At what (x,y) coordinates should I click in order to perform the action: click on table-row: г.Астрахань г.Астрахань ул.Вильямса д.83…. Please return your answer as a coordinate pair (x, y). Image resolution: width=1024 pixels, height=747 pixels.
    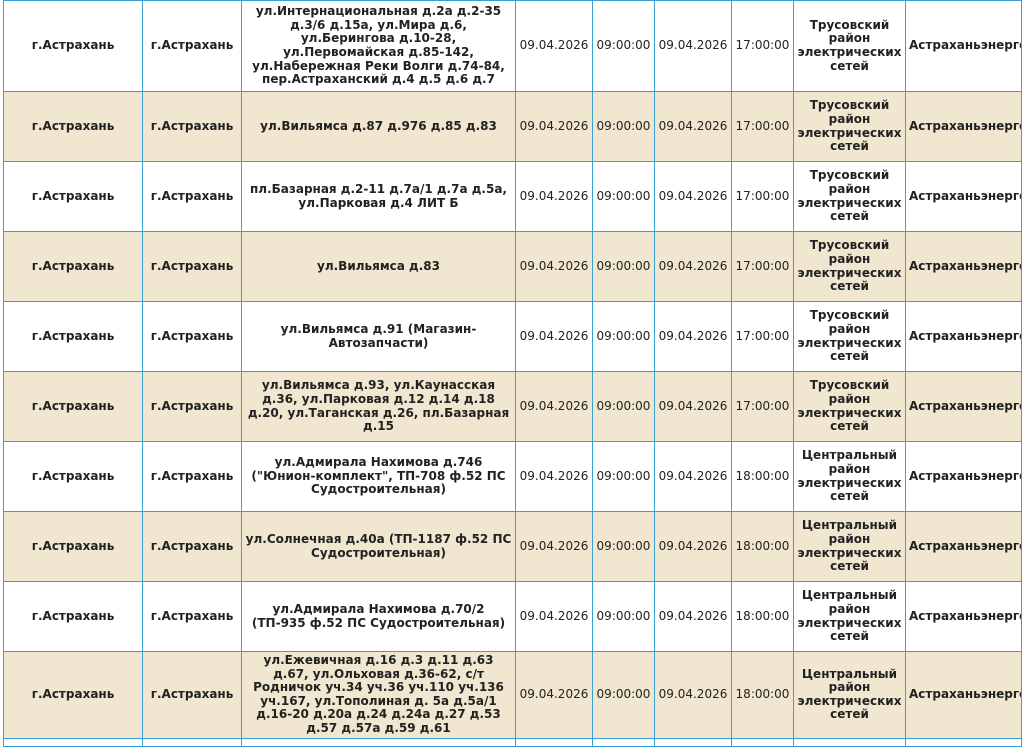
    Looking at the image, I should click on (512, 266).